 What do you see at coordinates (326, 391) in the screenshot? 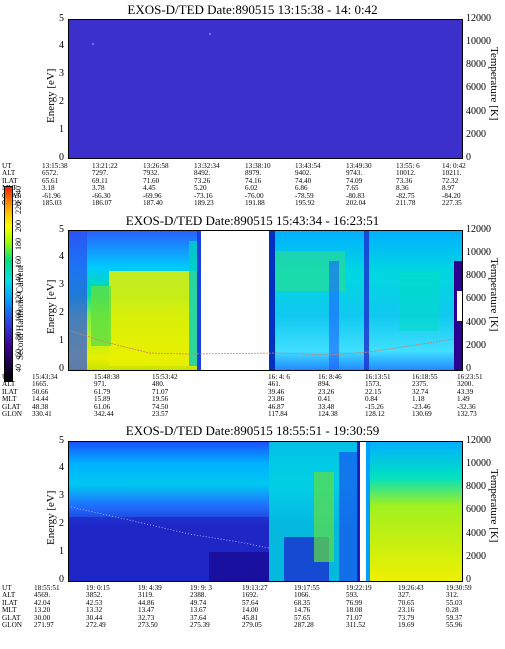
I see `table-cell: 23.26` at bounding box center [326, 391].